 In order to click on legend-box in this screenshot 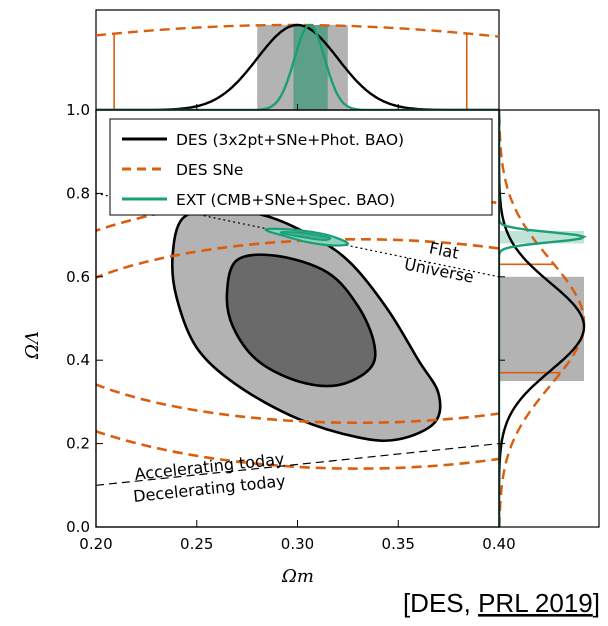, I will do `click(301, 167)`.